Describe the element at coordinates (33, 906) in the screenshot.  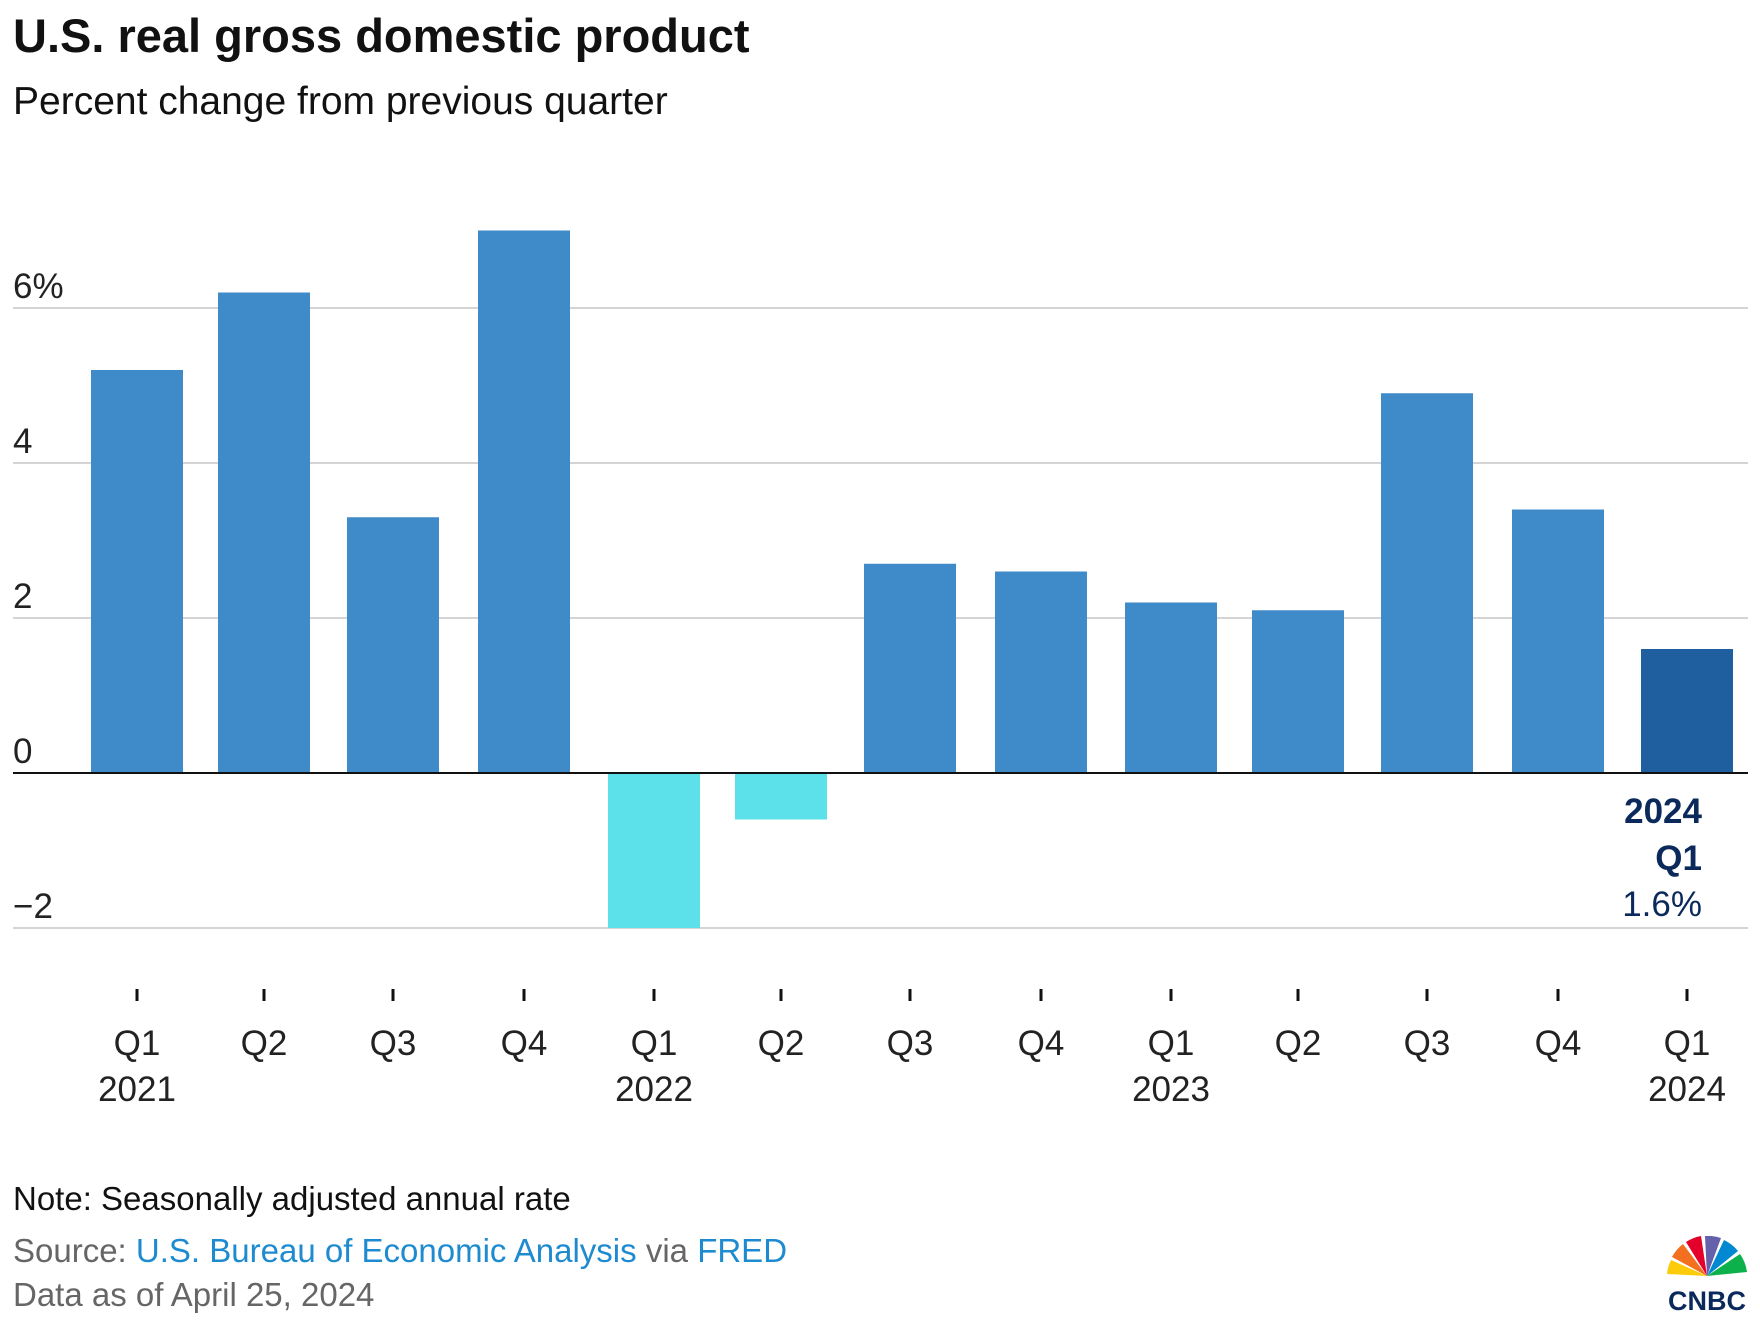
I see `y-tick-label: −2` at that location.